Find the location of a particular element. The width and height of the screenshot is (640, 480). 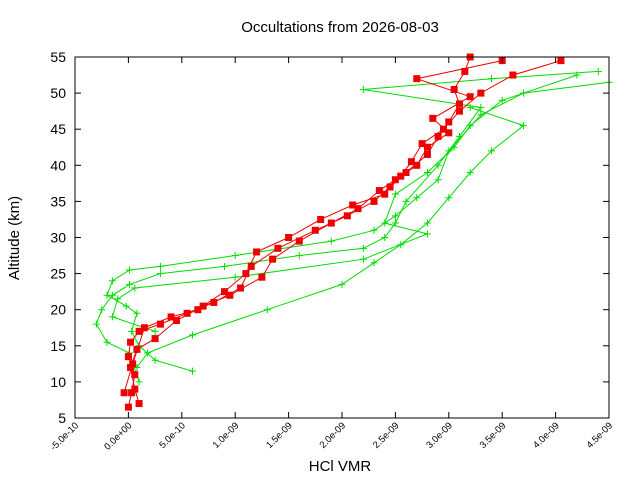

x-tick-label: 0.0e+00 is located at coordinates (118, 436).